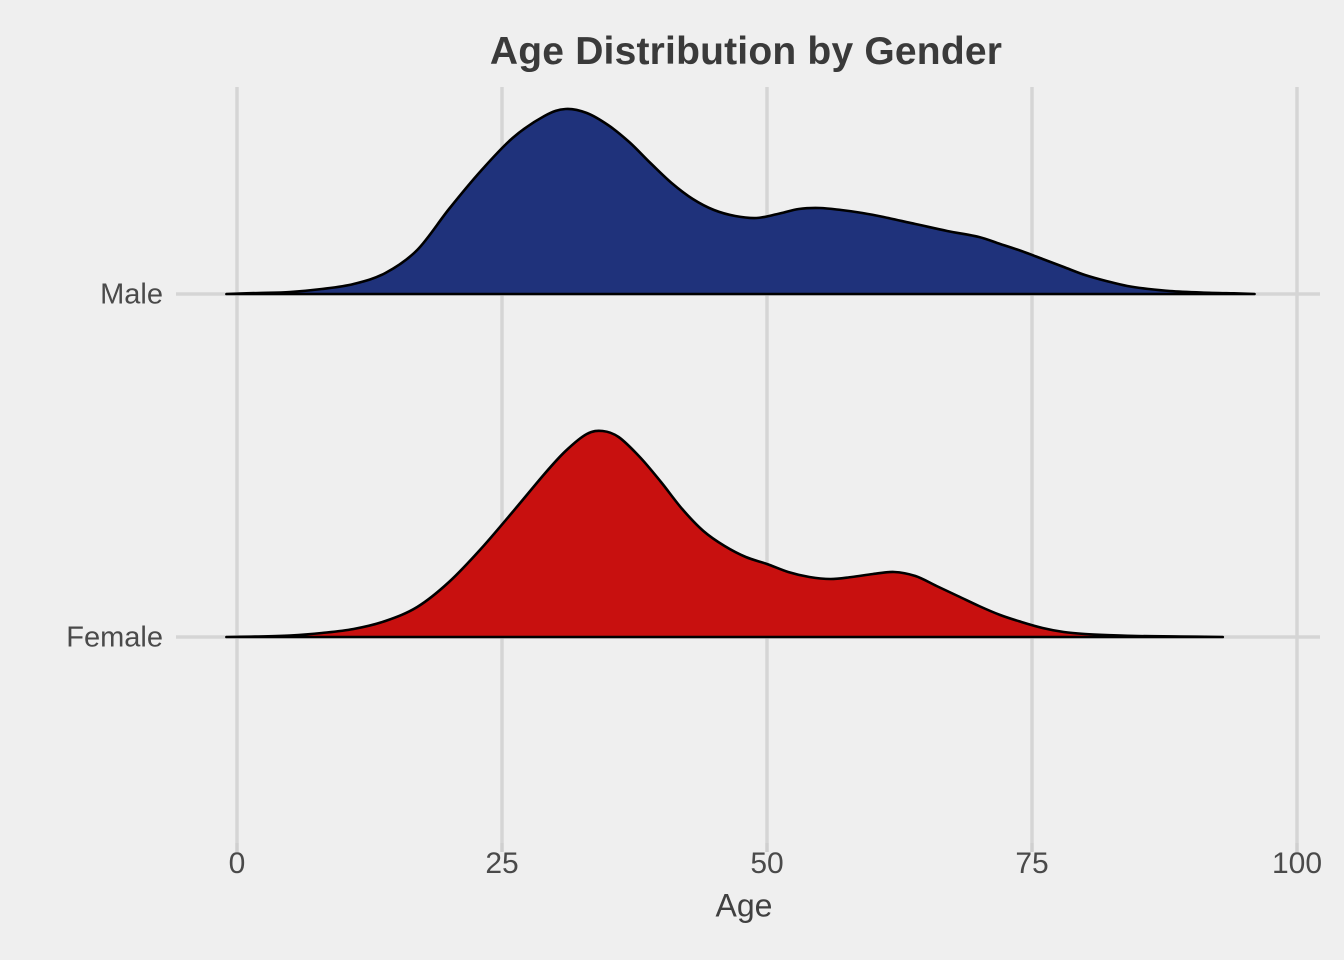 The width and height of the screenshot is (1344, 960). Describe the element at coordinates (502, 863) in the screenshot. I see `x-tick-label-25: 25` at that location.